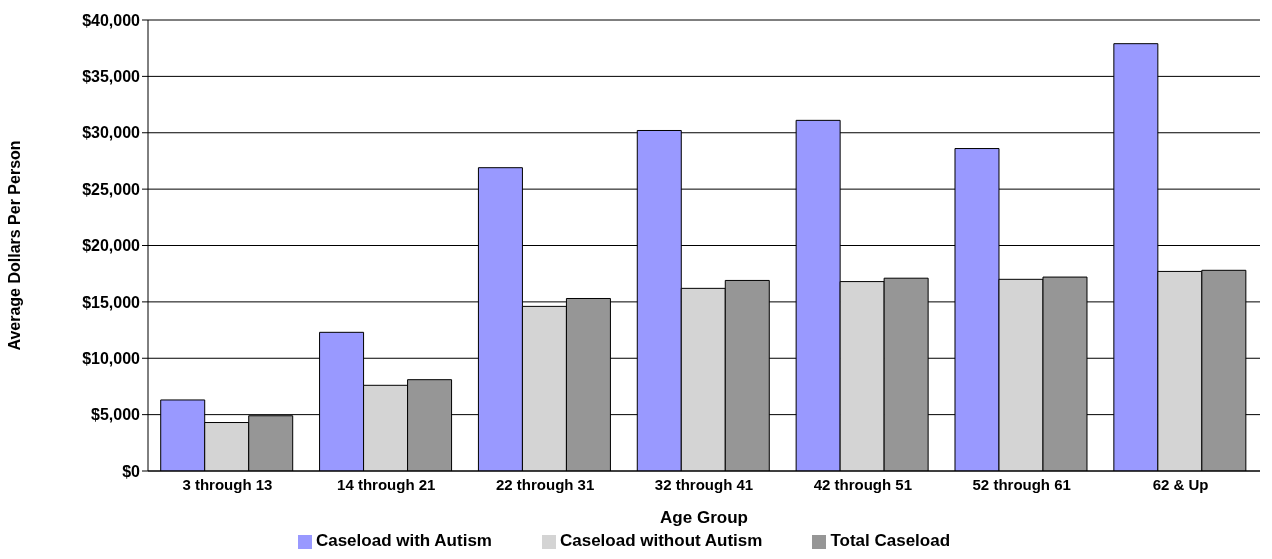 The width and height of the screenshot is (1272, 559). I want to click on x-tick-label: 14 through 21, so click(386, 484).